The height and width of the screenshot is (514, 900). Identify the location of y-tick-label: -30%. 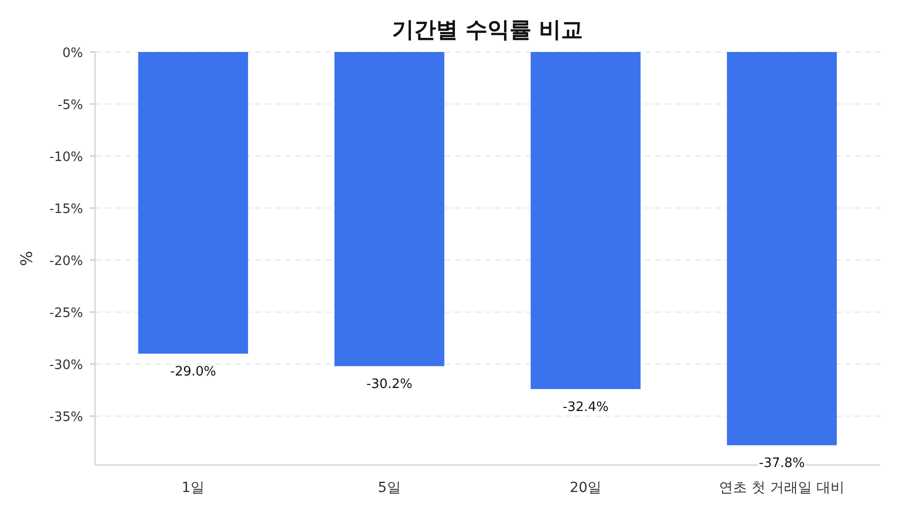
(66, 366).